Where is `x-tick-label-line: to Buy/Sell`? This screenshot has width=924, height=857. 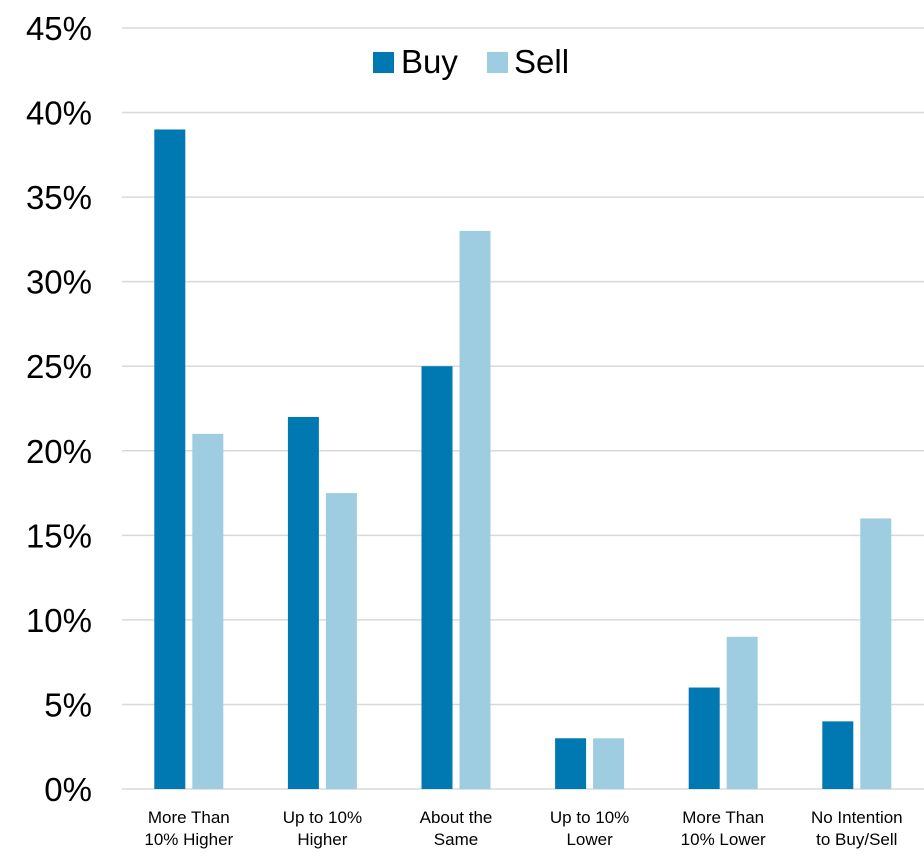
x-tick-label-line: to Buy/Sell is located at coordinates (856, 839).